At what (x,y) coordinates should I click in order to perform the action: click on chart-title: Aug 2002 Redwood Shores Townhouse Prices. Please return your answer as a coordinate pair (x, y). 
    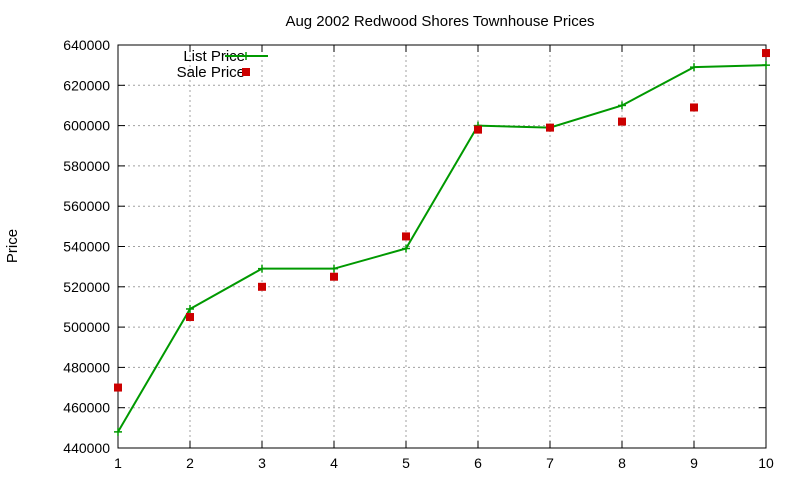
    Looking at the image, I should click on (439, 21).